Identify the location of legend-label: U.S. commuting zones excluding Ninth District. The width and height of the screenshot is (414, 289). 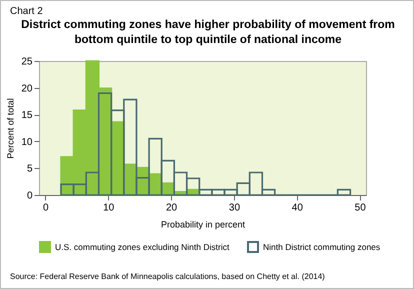
(142, 247).